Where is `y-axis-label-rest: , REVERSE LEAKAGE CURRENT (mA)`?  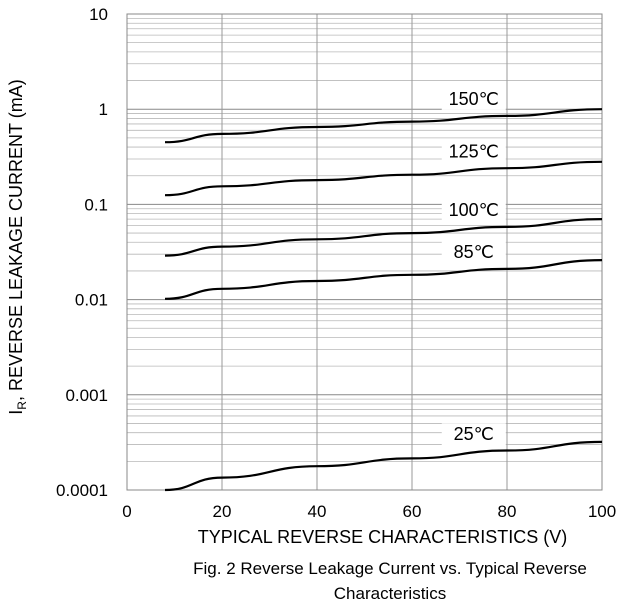 y-axis-label-rest: , REVERSE LEAKAGE CURRENT (mA) is located at coordinates (16, 240).